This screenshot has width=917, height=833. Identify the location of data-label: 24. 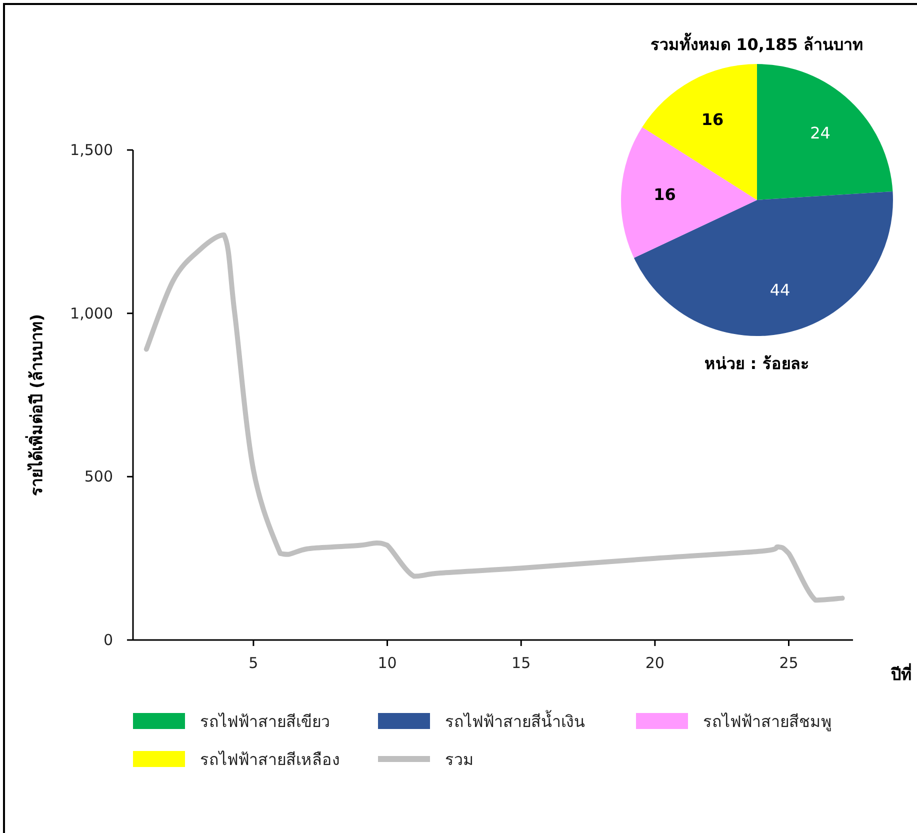
(820, 133).